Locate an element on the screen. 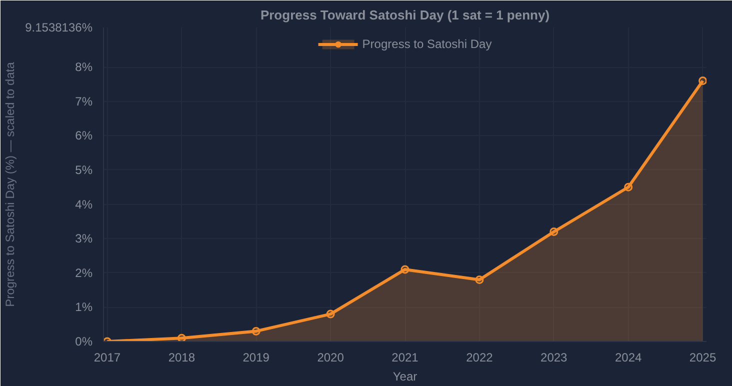  y-tick-label: 2% is located at coordinates (84, 273).